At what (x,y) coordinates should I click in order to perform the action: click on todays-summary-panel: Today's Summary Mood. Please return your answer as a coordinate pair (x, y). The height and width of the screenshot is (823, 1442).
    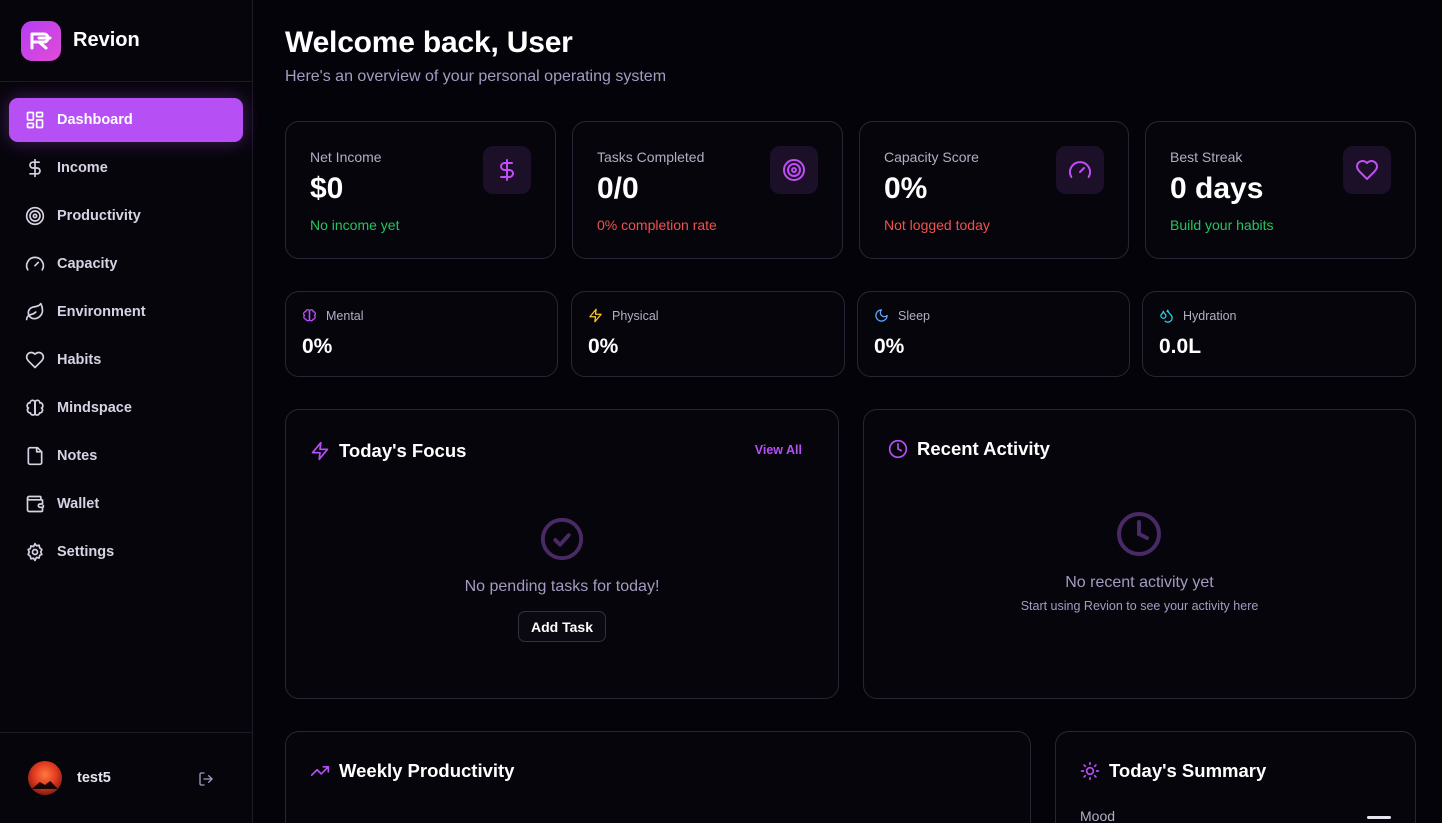
    Looking at the image, I should click on (1235, 777).